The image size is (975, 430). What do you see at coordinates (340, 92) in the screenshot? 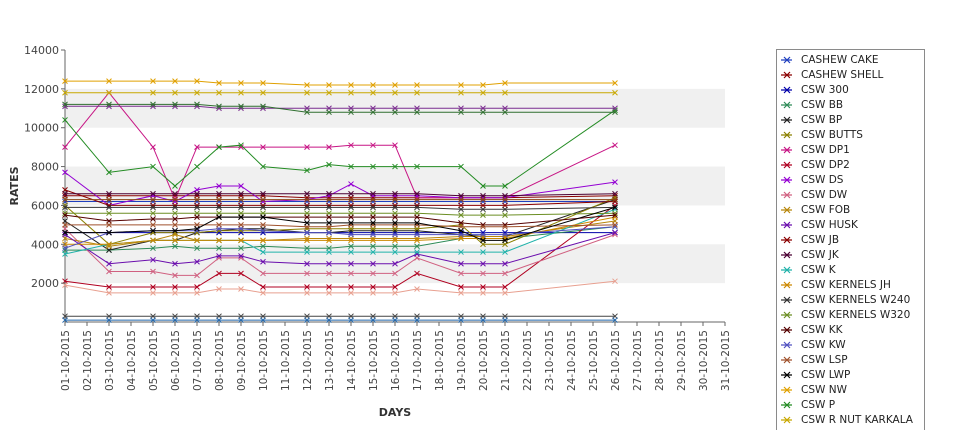
I see `series-csw-r-nut-karkala` at bounding box center [340, 92].